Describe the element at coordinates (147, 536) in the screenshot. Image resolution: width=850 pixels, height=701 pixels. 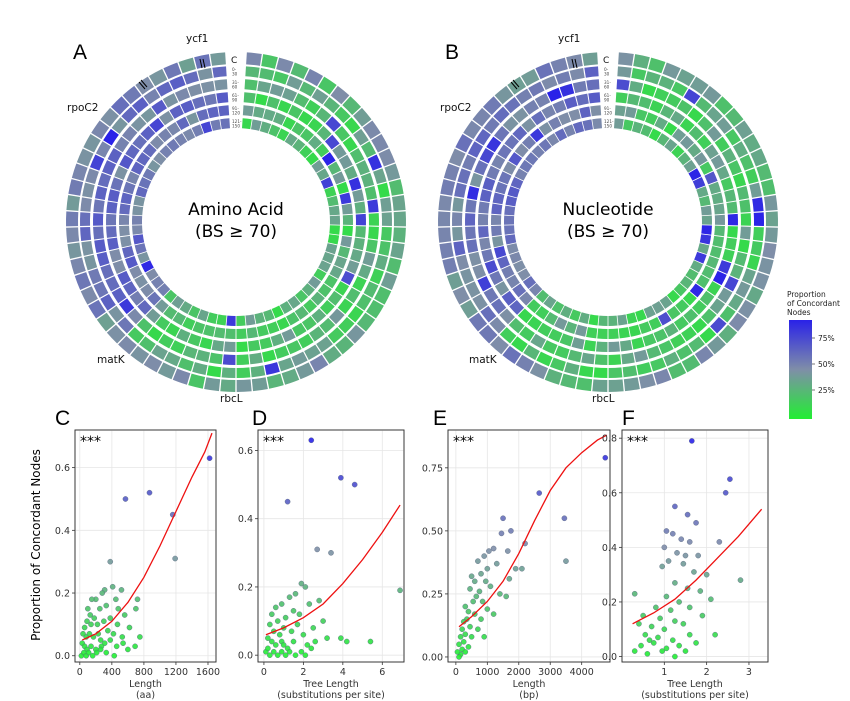
I see `fit-curve` at that location.